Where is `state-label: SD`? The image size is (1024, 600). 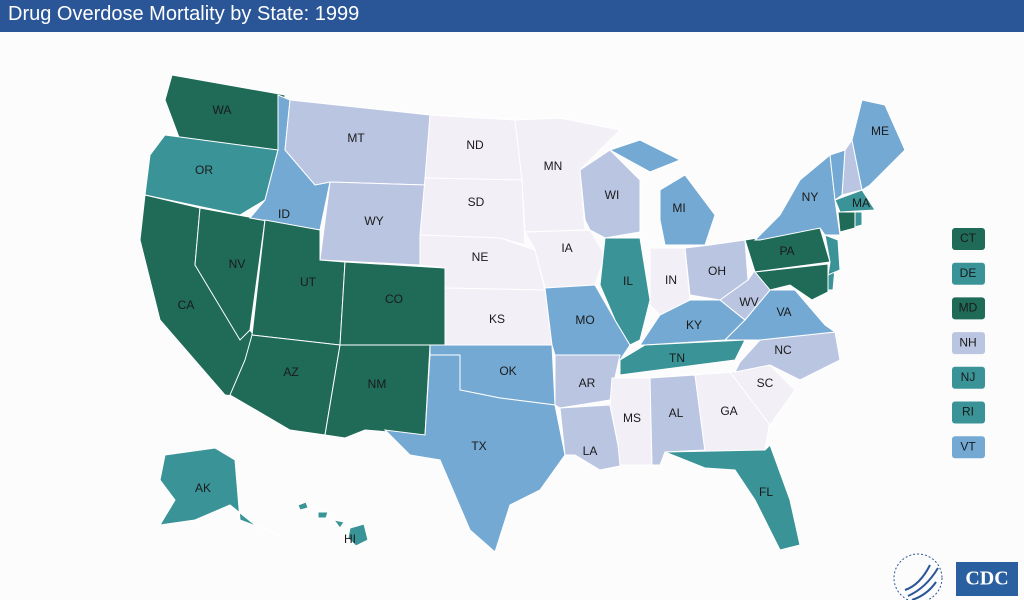
state-label: SD is located at coordinates (476, 202).